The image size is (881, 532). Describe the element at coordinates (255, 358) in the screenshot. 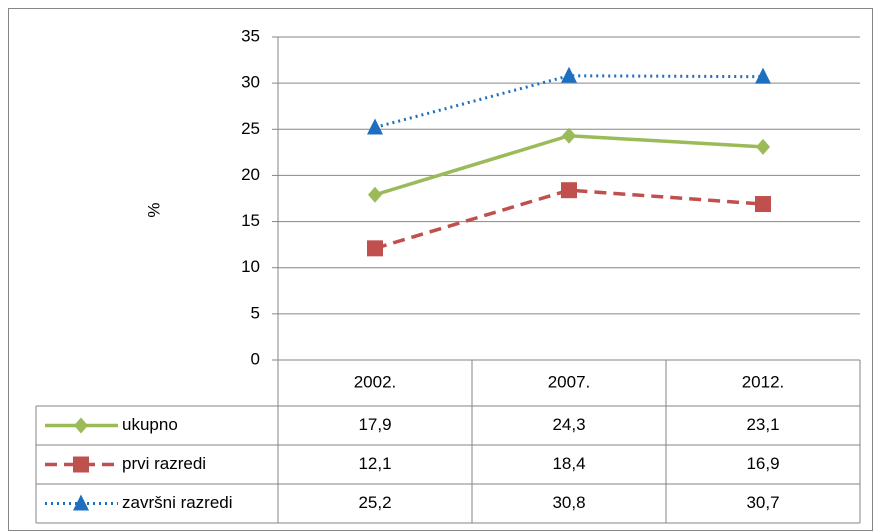

I see `y-tick-label: 0` at that location.